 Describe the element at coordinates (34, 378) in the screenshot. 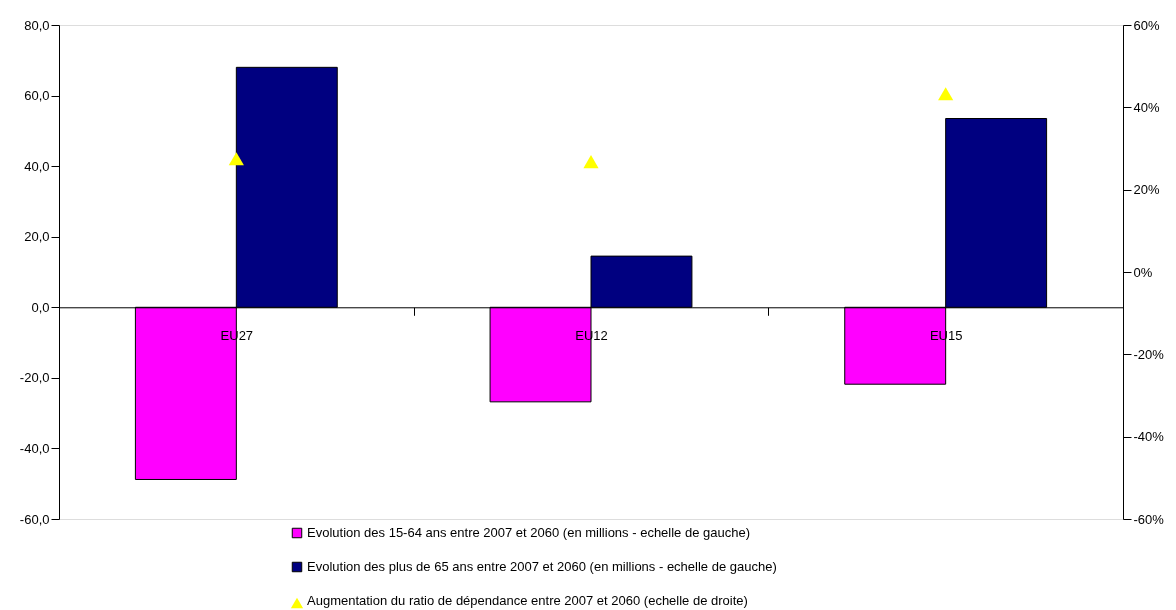

I see `y-tick-label: -20,0` at that location.